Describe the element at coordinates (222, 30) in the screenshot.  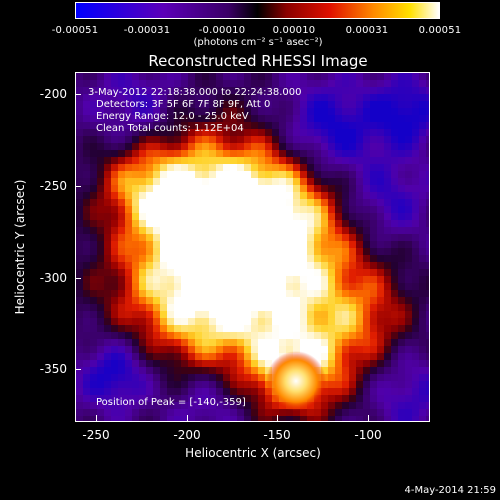
I see `colorbar-tick-label: -0.00010` at that location.